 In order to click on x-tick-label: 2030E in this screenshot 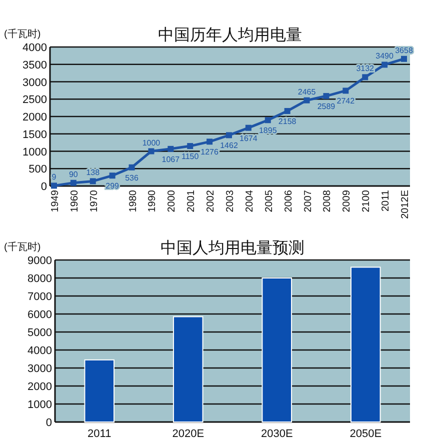, I will do `click(276, 434)`.